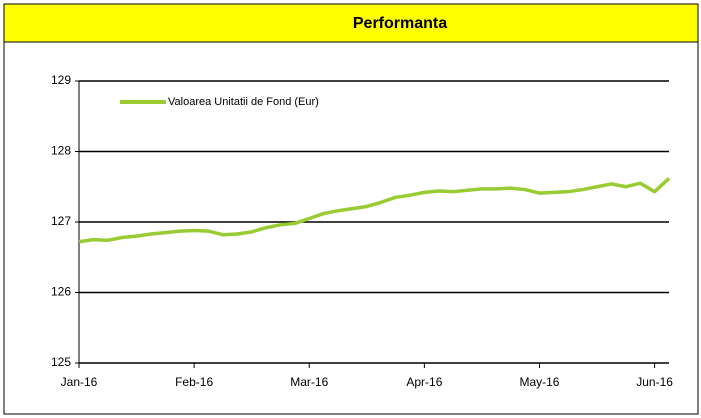 This screenshot has width=701, height=418. Describe the element at coordinates (61, 80) in the screenshot. I see `y-tick-label: 129` at that location.